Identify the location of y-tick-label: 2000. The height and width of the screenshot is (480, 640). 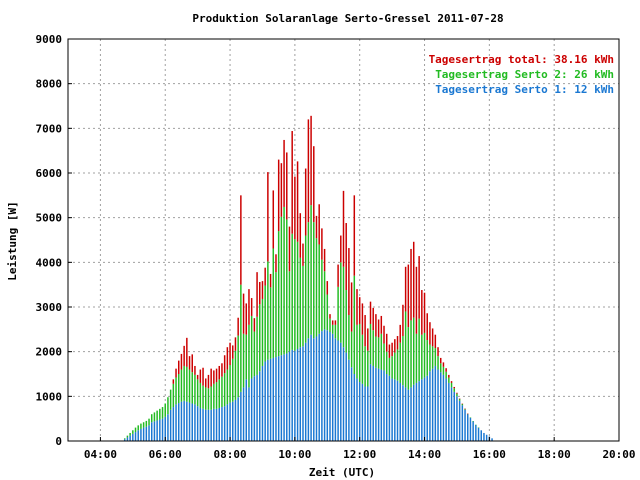
(49, 352).